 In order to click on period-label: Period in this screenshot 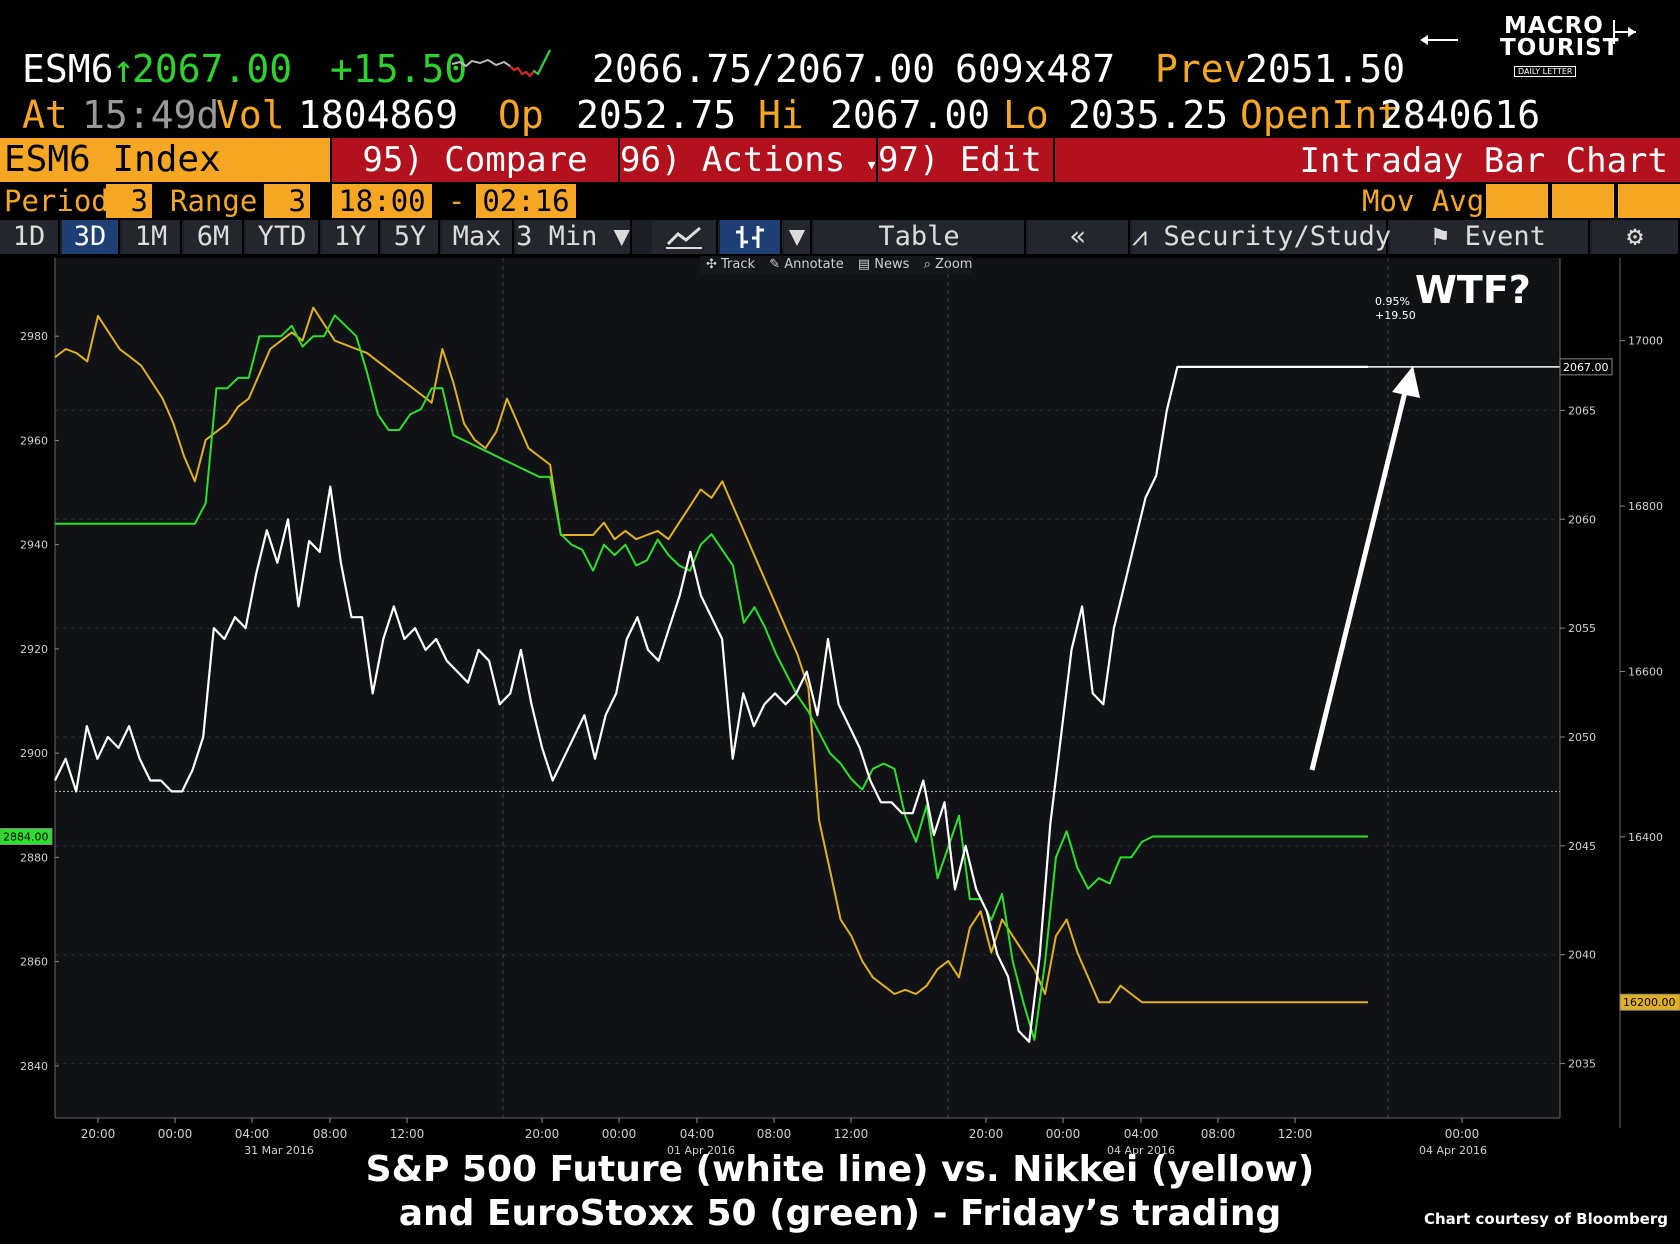, I will do `click(56, 201)`.